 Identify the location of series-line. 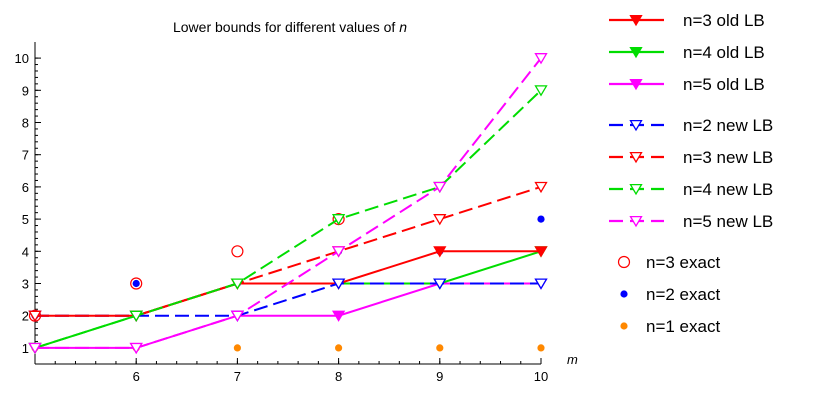
(288, 299).